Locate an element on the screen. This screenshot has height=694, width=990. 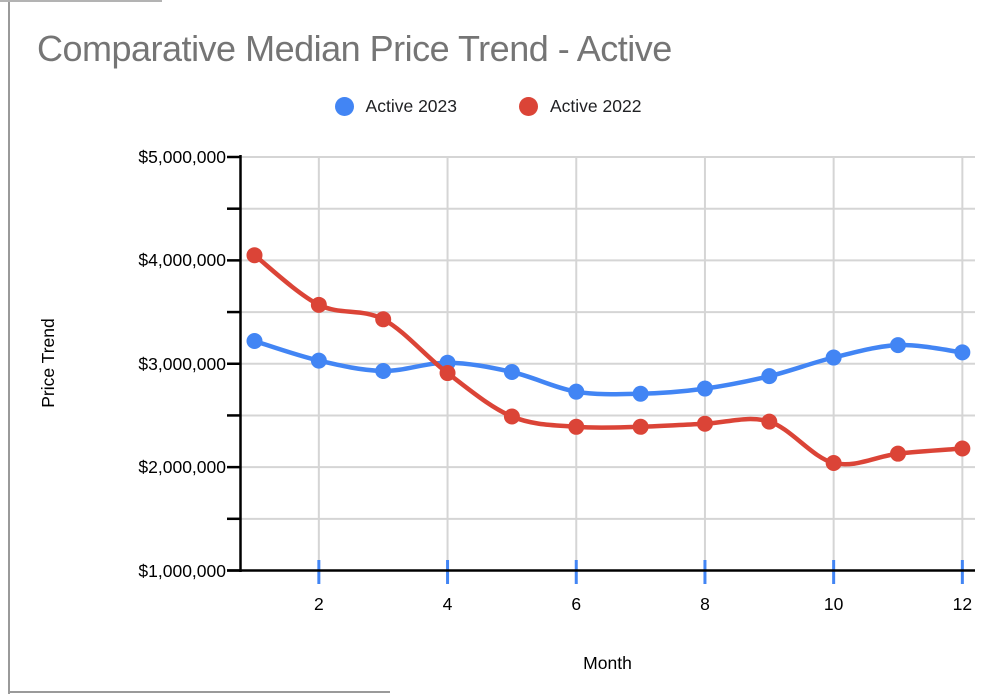
sheet-cell-gridline-top is located at coordinates (81, 1).